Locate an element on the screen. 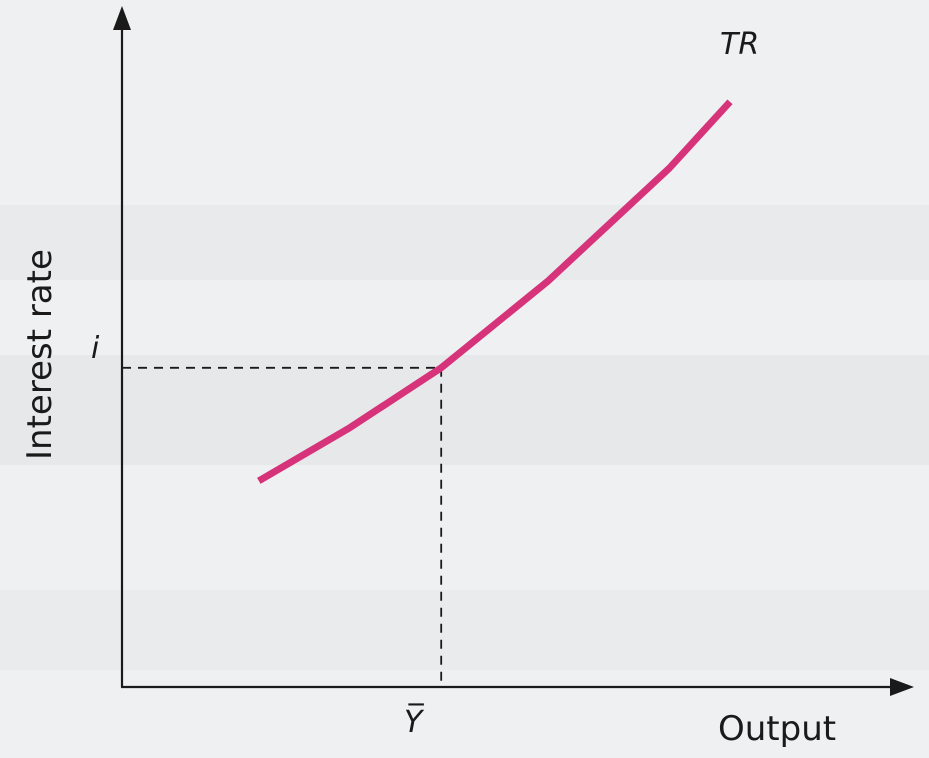 The image size is (929, 758). y-tick-label-i: i is located at coordinates (95, 348).